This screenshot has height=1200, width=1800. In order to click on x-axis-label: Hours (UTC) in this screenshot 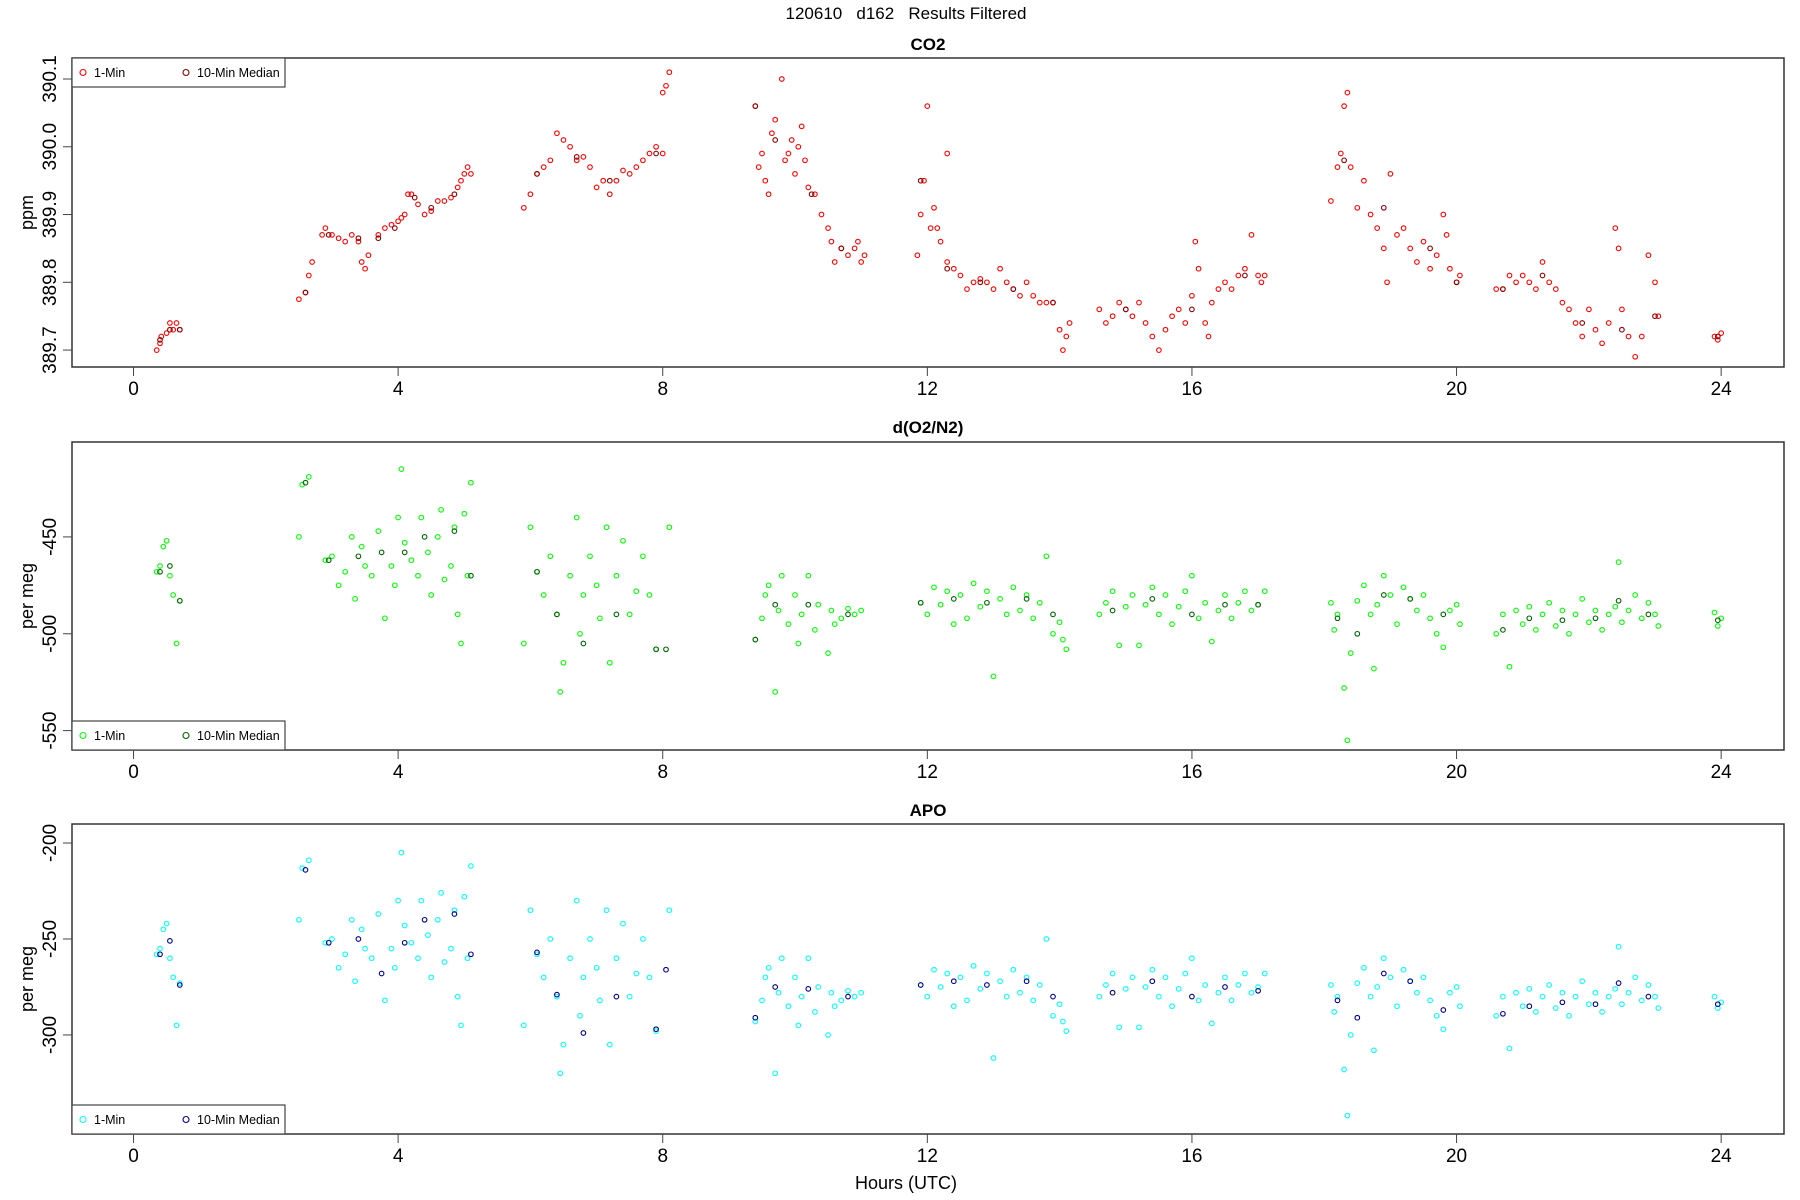, I will do `click(906, 1183)`.